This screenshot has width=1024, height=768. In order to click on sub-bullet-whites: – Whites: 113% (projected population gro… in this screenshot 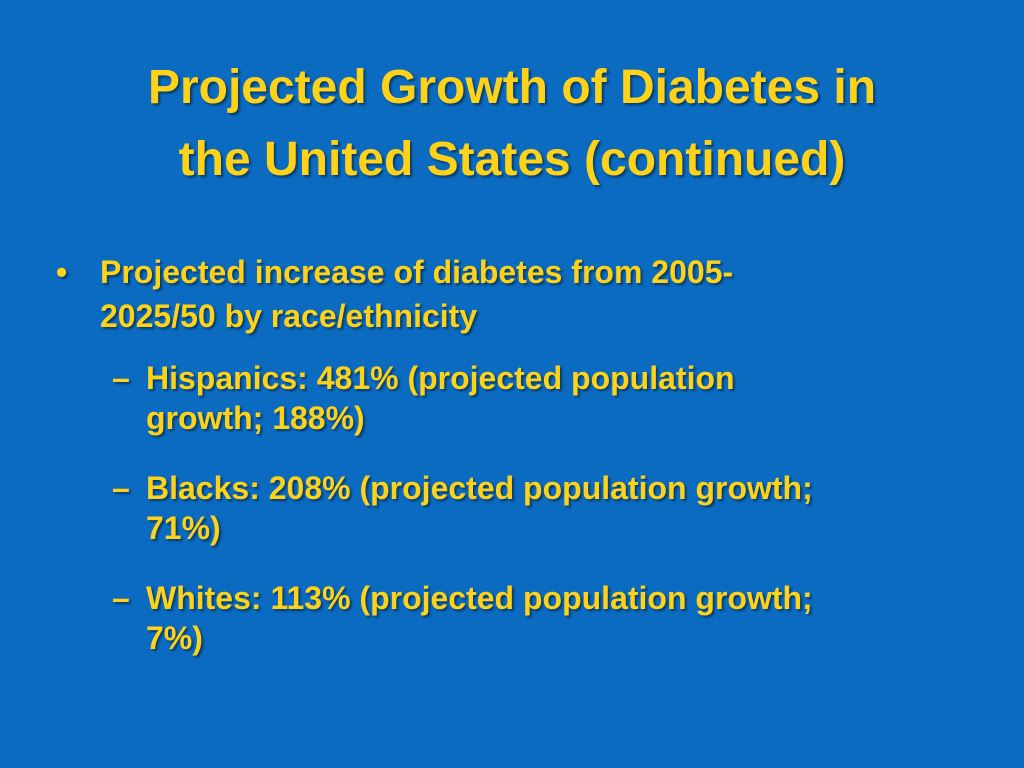, I will do `click(554, 618)`.